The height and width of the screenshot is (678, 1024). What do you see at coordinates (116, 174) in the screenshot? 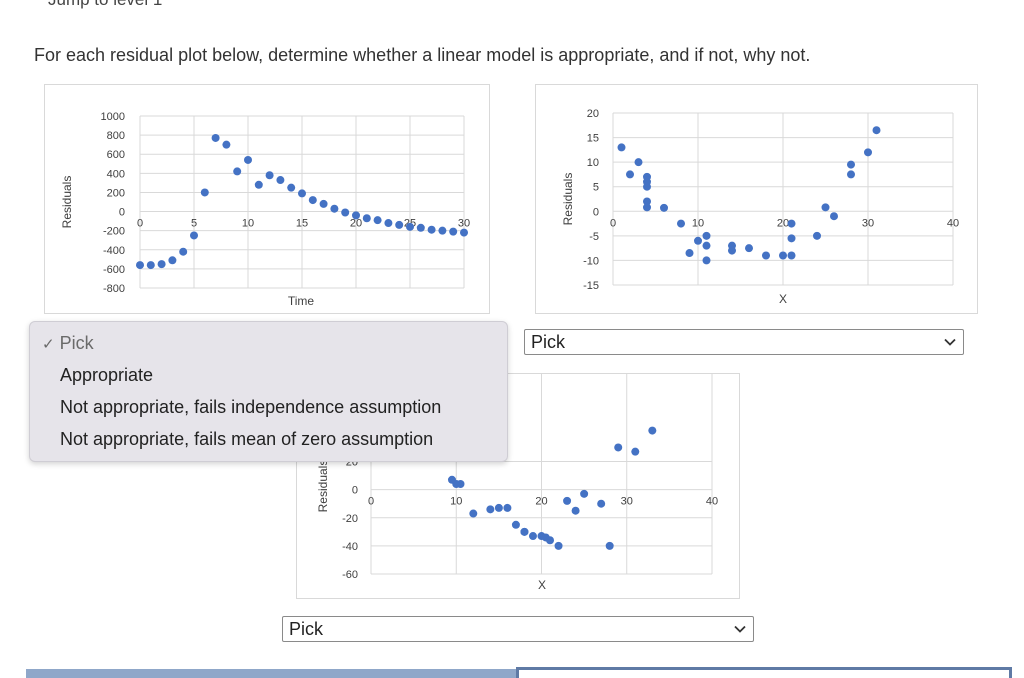
I see `y-tick-label: 400` at bounding box center [116, 174].